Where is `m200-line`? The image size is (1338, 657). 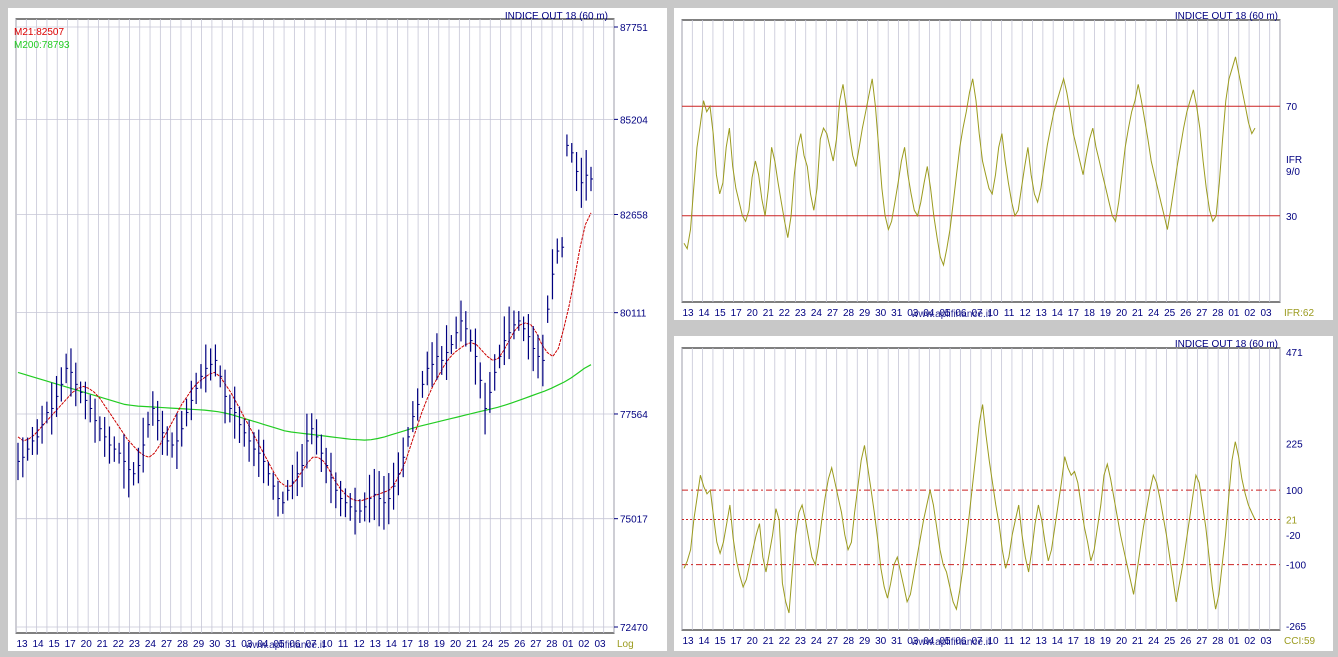
m200-line is located at coordinates (304, 402).